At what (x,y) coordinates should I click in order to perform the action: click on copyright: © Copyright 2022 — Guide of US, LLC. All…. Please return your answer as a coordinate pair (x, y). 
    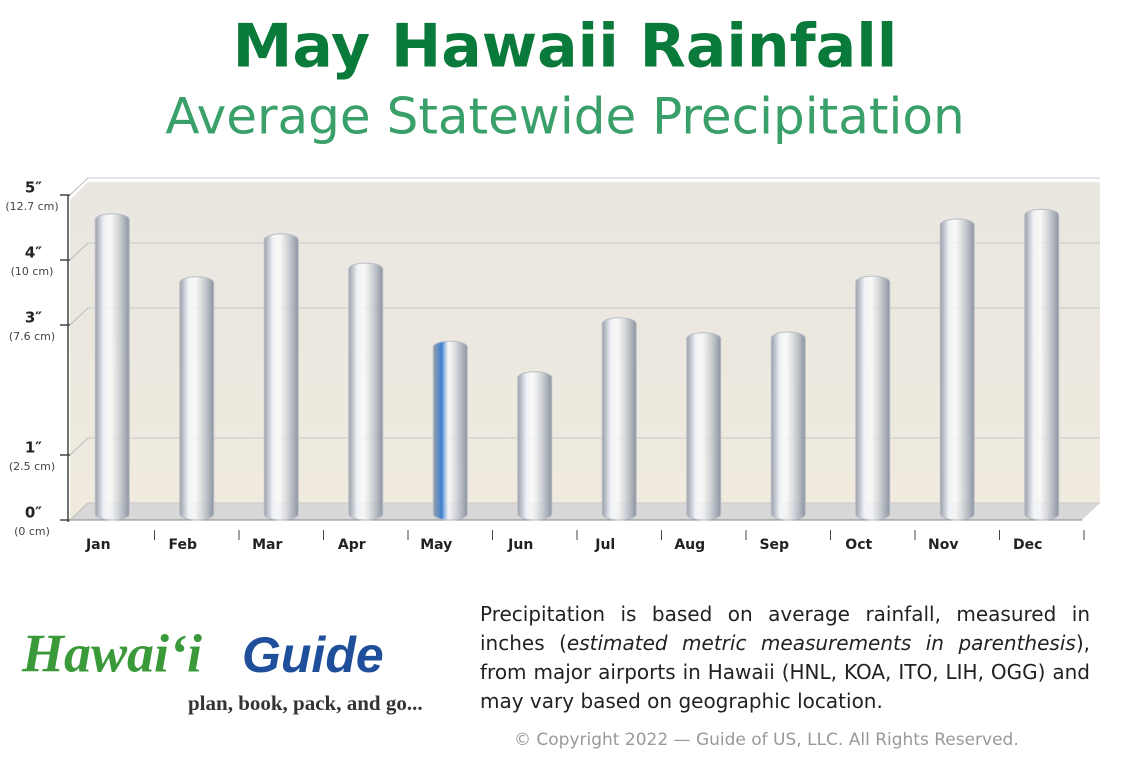
    Looking at the image, I should click on (766, 740).